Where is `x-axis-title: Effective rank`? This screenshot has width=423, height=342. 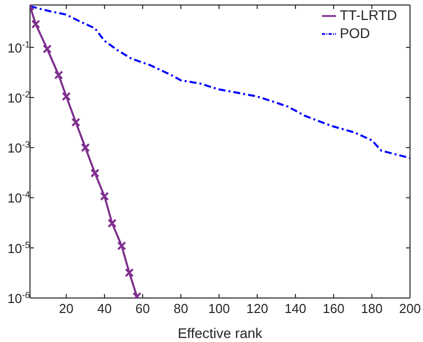 x-axis-title: Effective rank is located at coordinates (221, 333).